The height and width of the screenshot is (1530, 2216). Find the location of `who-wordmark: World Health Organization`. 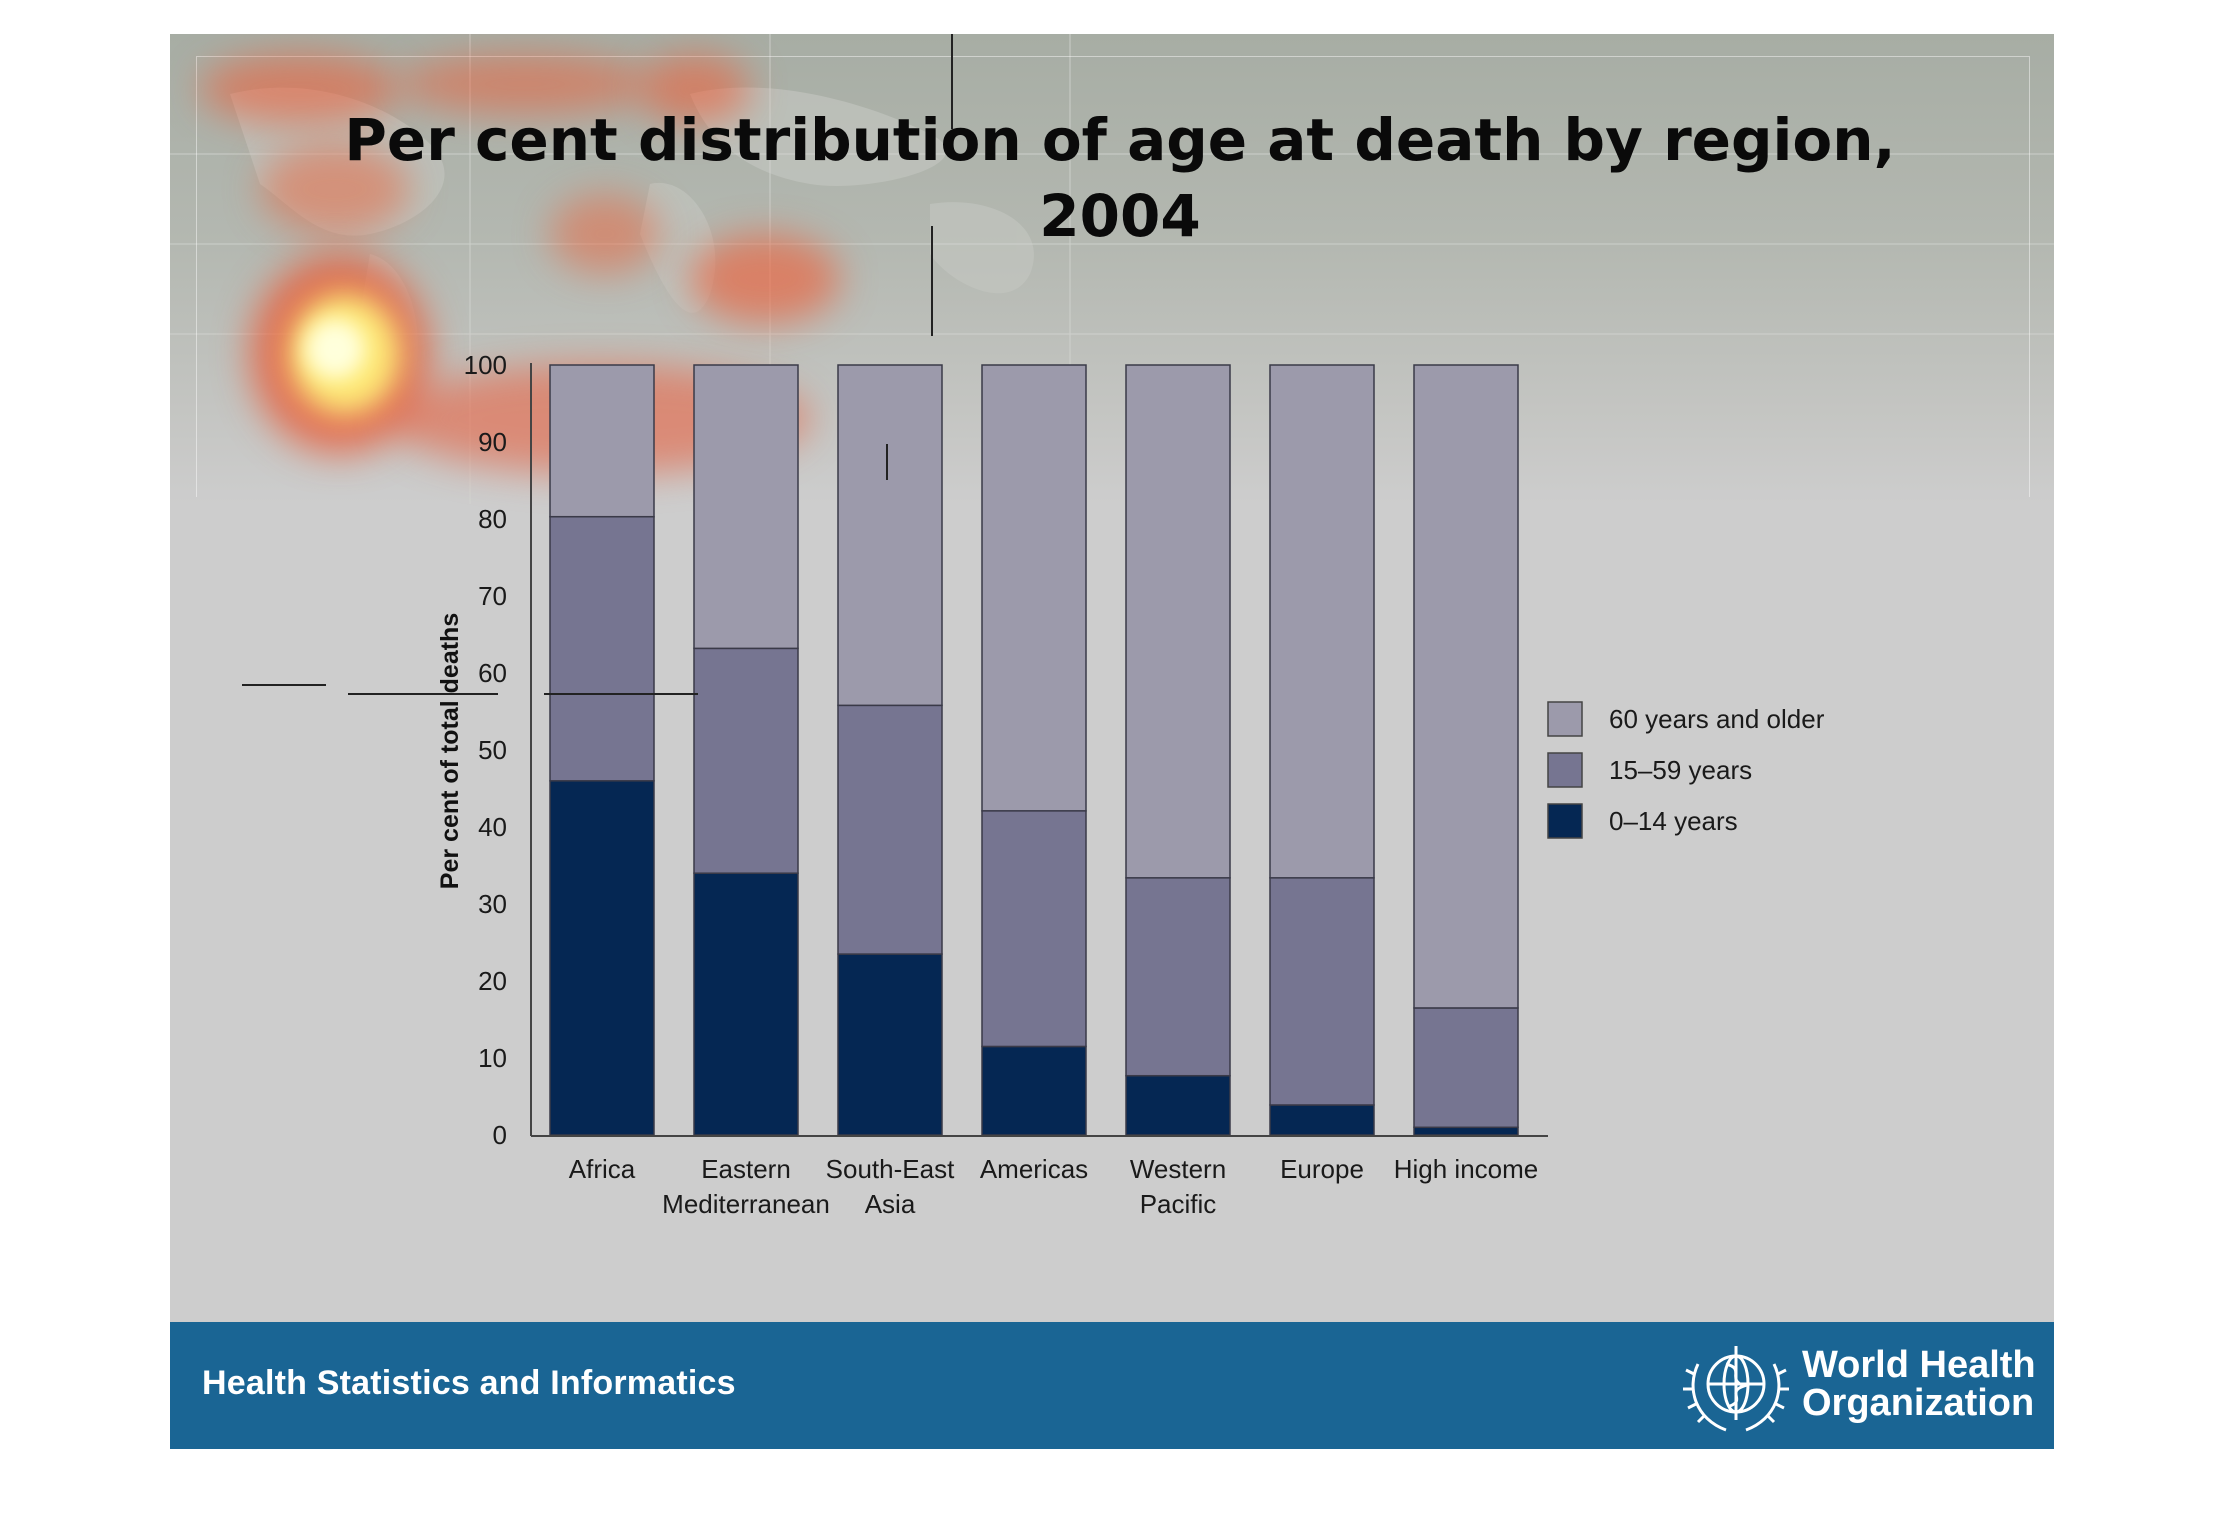

who-wordmark: World Health Organization is located at coordinates (1919, 1384).